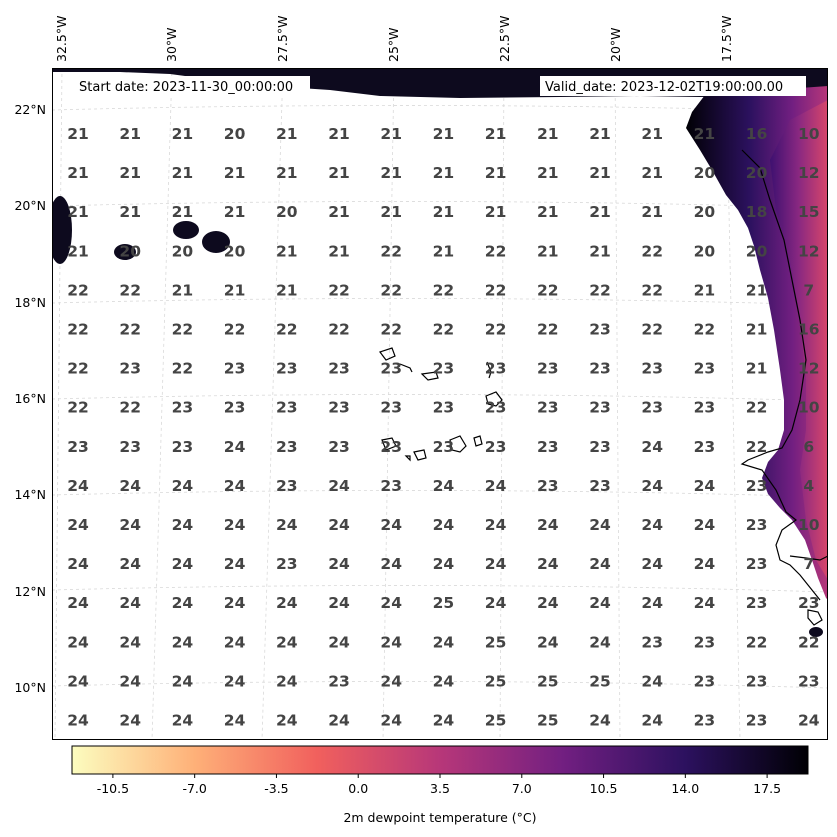 This screenshot has width=837, height=837. What do you see at coordinates (808, 486) in the screenshot?
I see `grid-value: 4` at bounding box center [808, 486].